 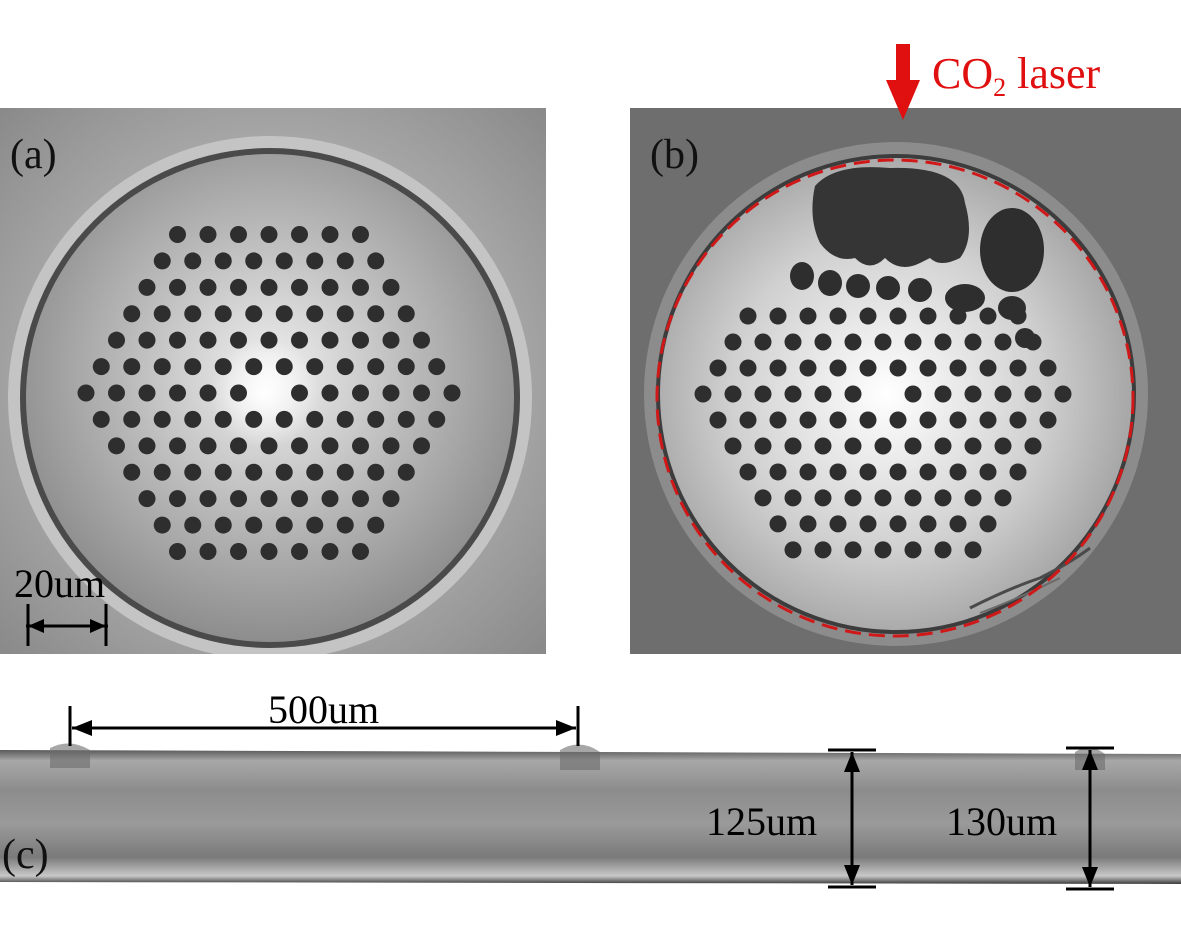 What do you see at coordinates (324, 709) in the screenshot?
I see `spacing-label: 500um` at bounding box center [324, 709].